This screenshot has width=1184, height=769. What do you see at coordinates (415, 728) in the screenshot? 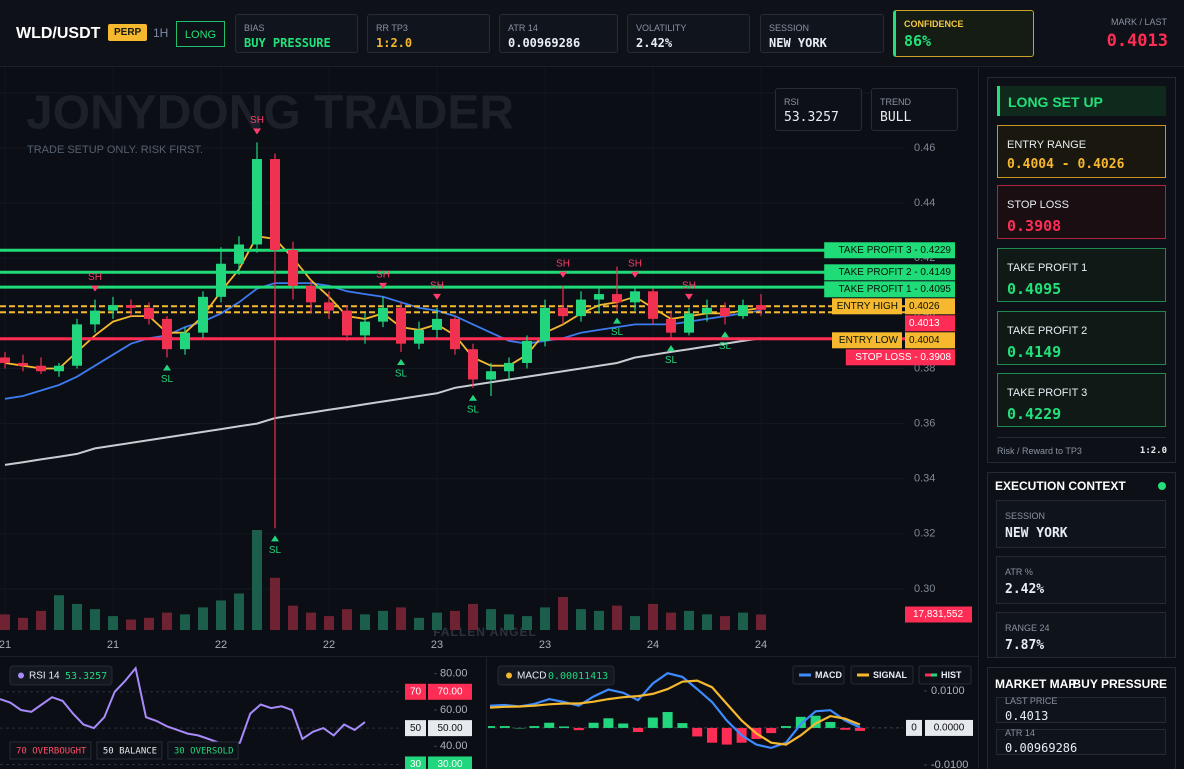
I see `level-badge-bg` at bounding box center [415, 728].